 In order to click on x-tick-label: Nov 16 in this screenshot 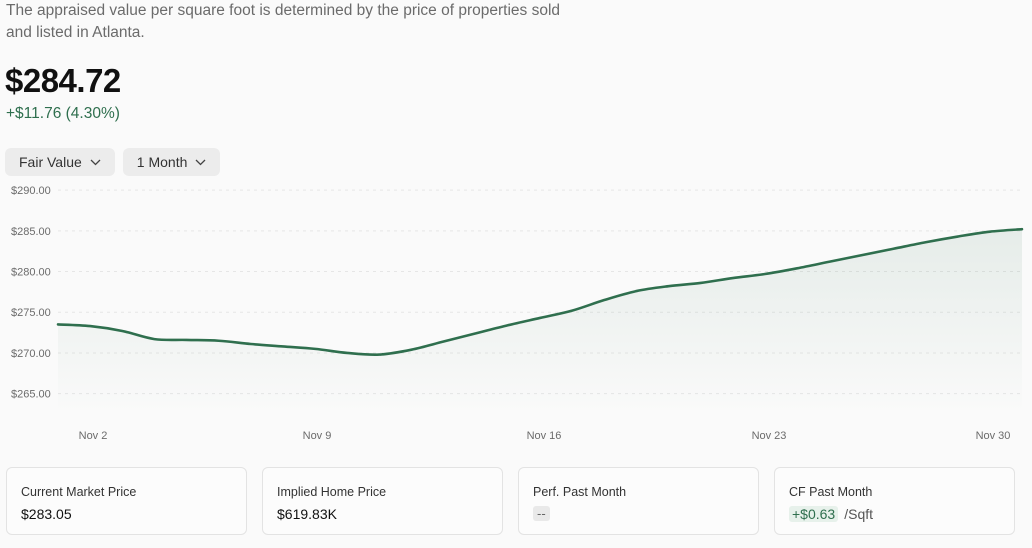, I will do `click(544, 436)`.